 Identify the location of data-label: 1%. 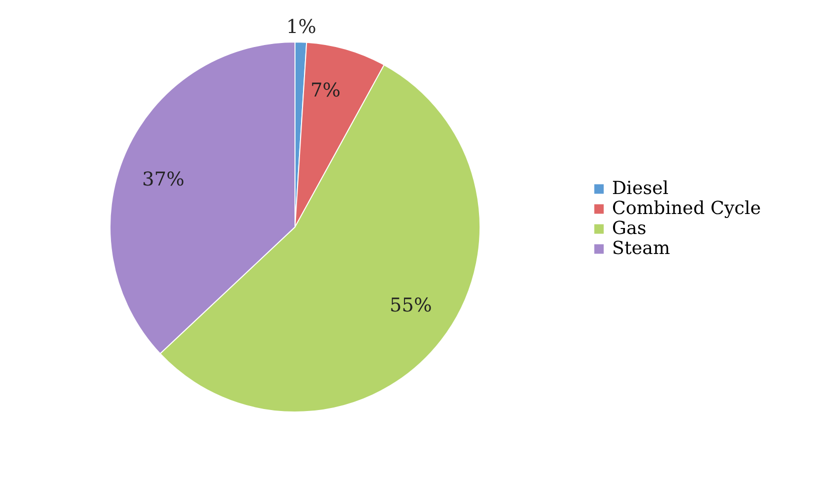
(301, 27).